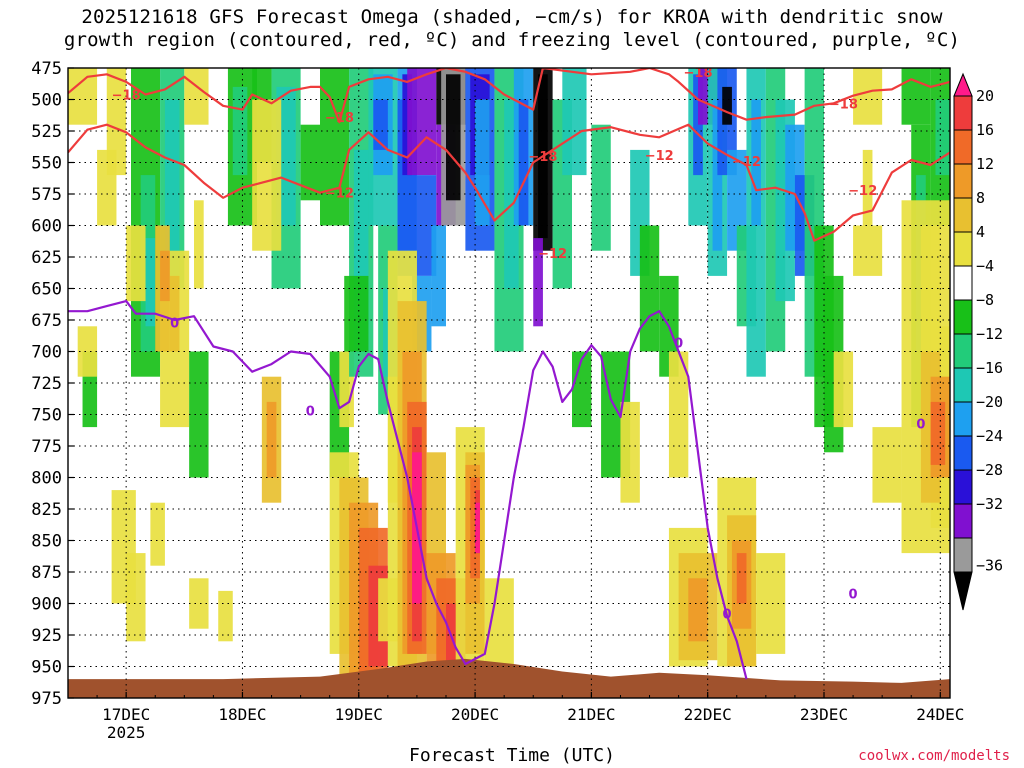 Image resolution: width=1024 pixels, height=768 pixels. What do you see at coordinates (509, 678) in the screenshot?
I see `terrain-ground` at bounding box center [509, 678].